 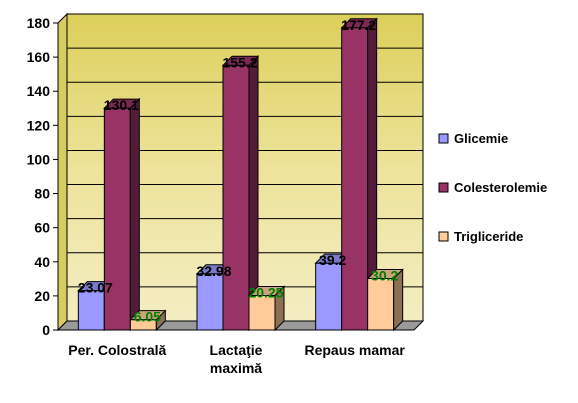 I want to click on y-tick-label: 180, so click(x=39, y=23).